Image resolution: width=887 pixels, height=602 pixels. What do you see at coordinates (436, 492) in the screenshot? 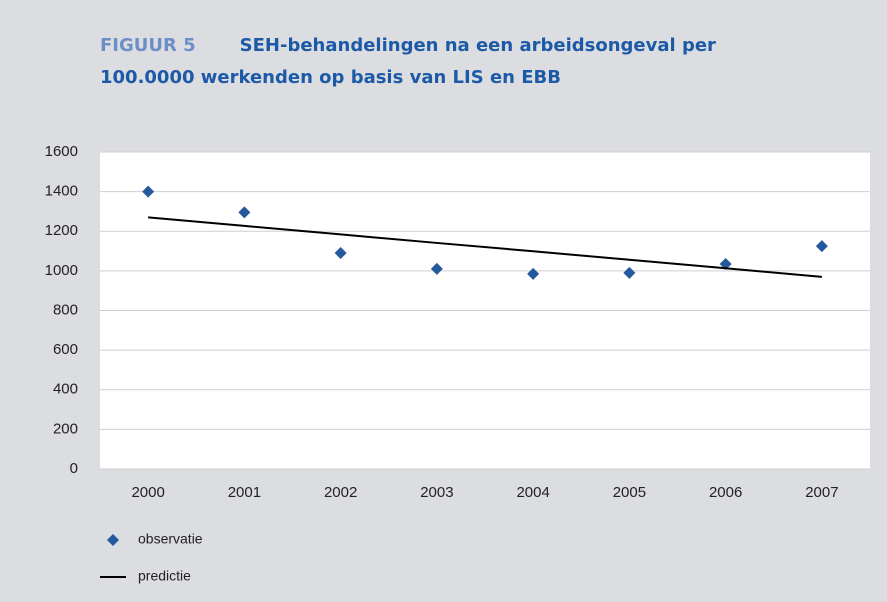
I see `x-tick-label: 2003` at bounding box center [436, 492].